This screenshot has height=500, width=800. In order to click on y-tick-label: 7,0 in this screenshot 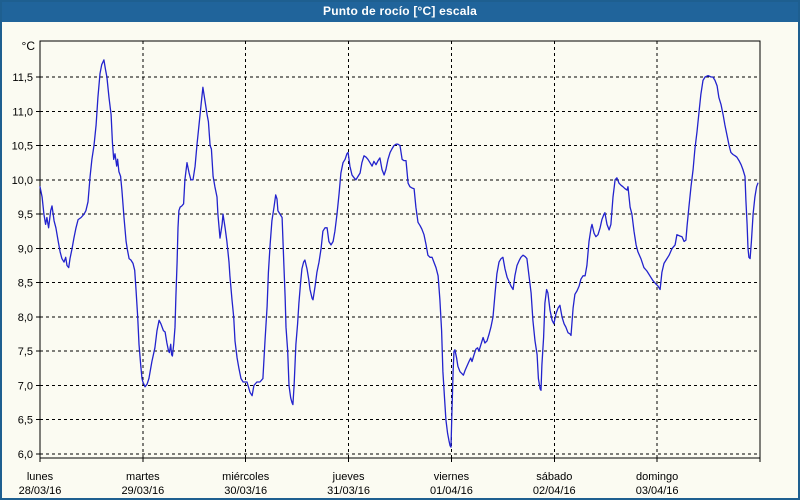, I will do `click(25, 386)`.